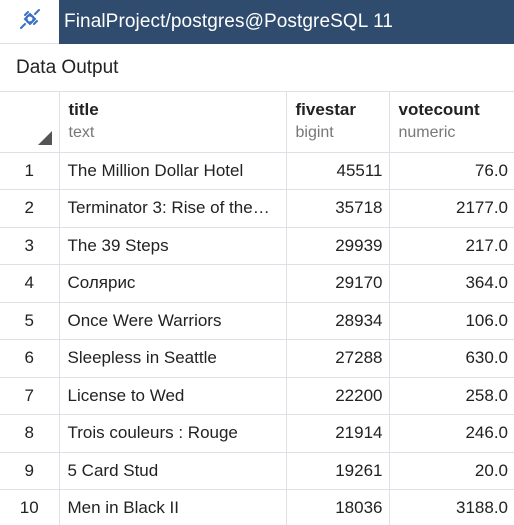 Image resolution: width=514 pixels, height=525 pixels. What do you see at coordinates (30, 433) in the screenshot?
I see `row-number: 8` at bounding box center [30, 433].